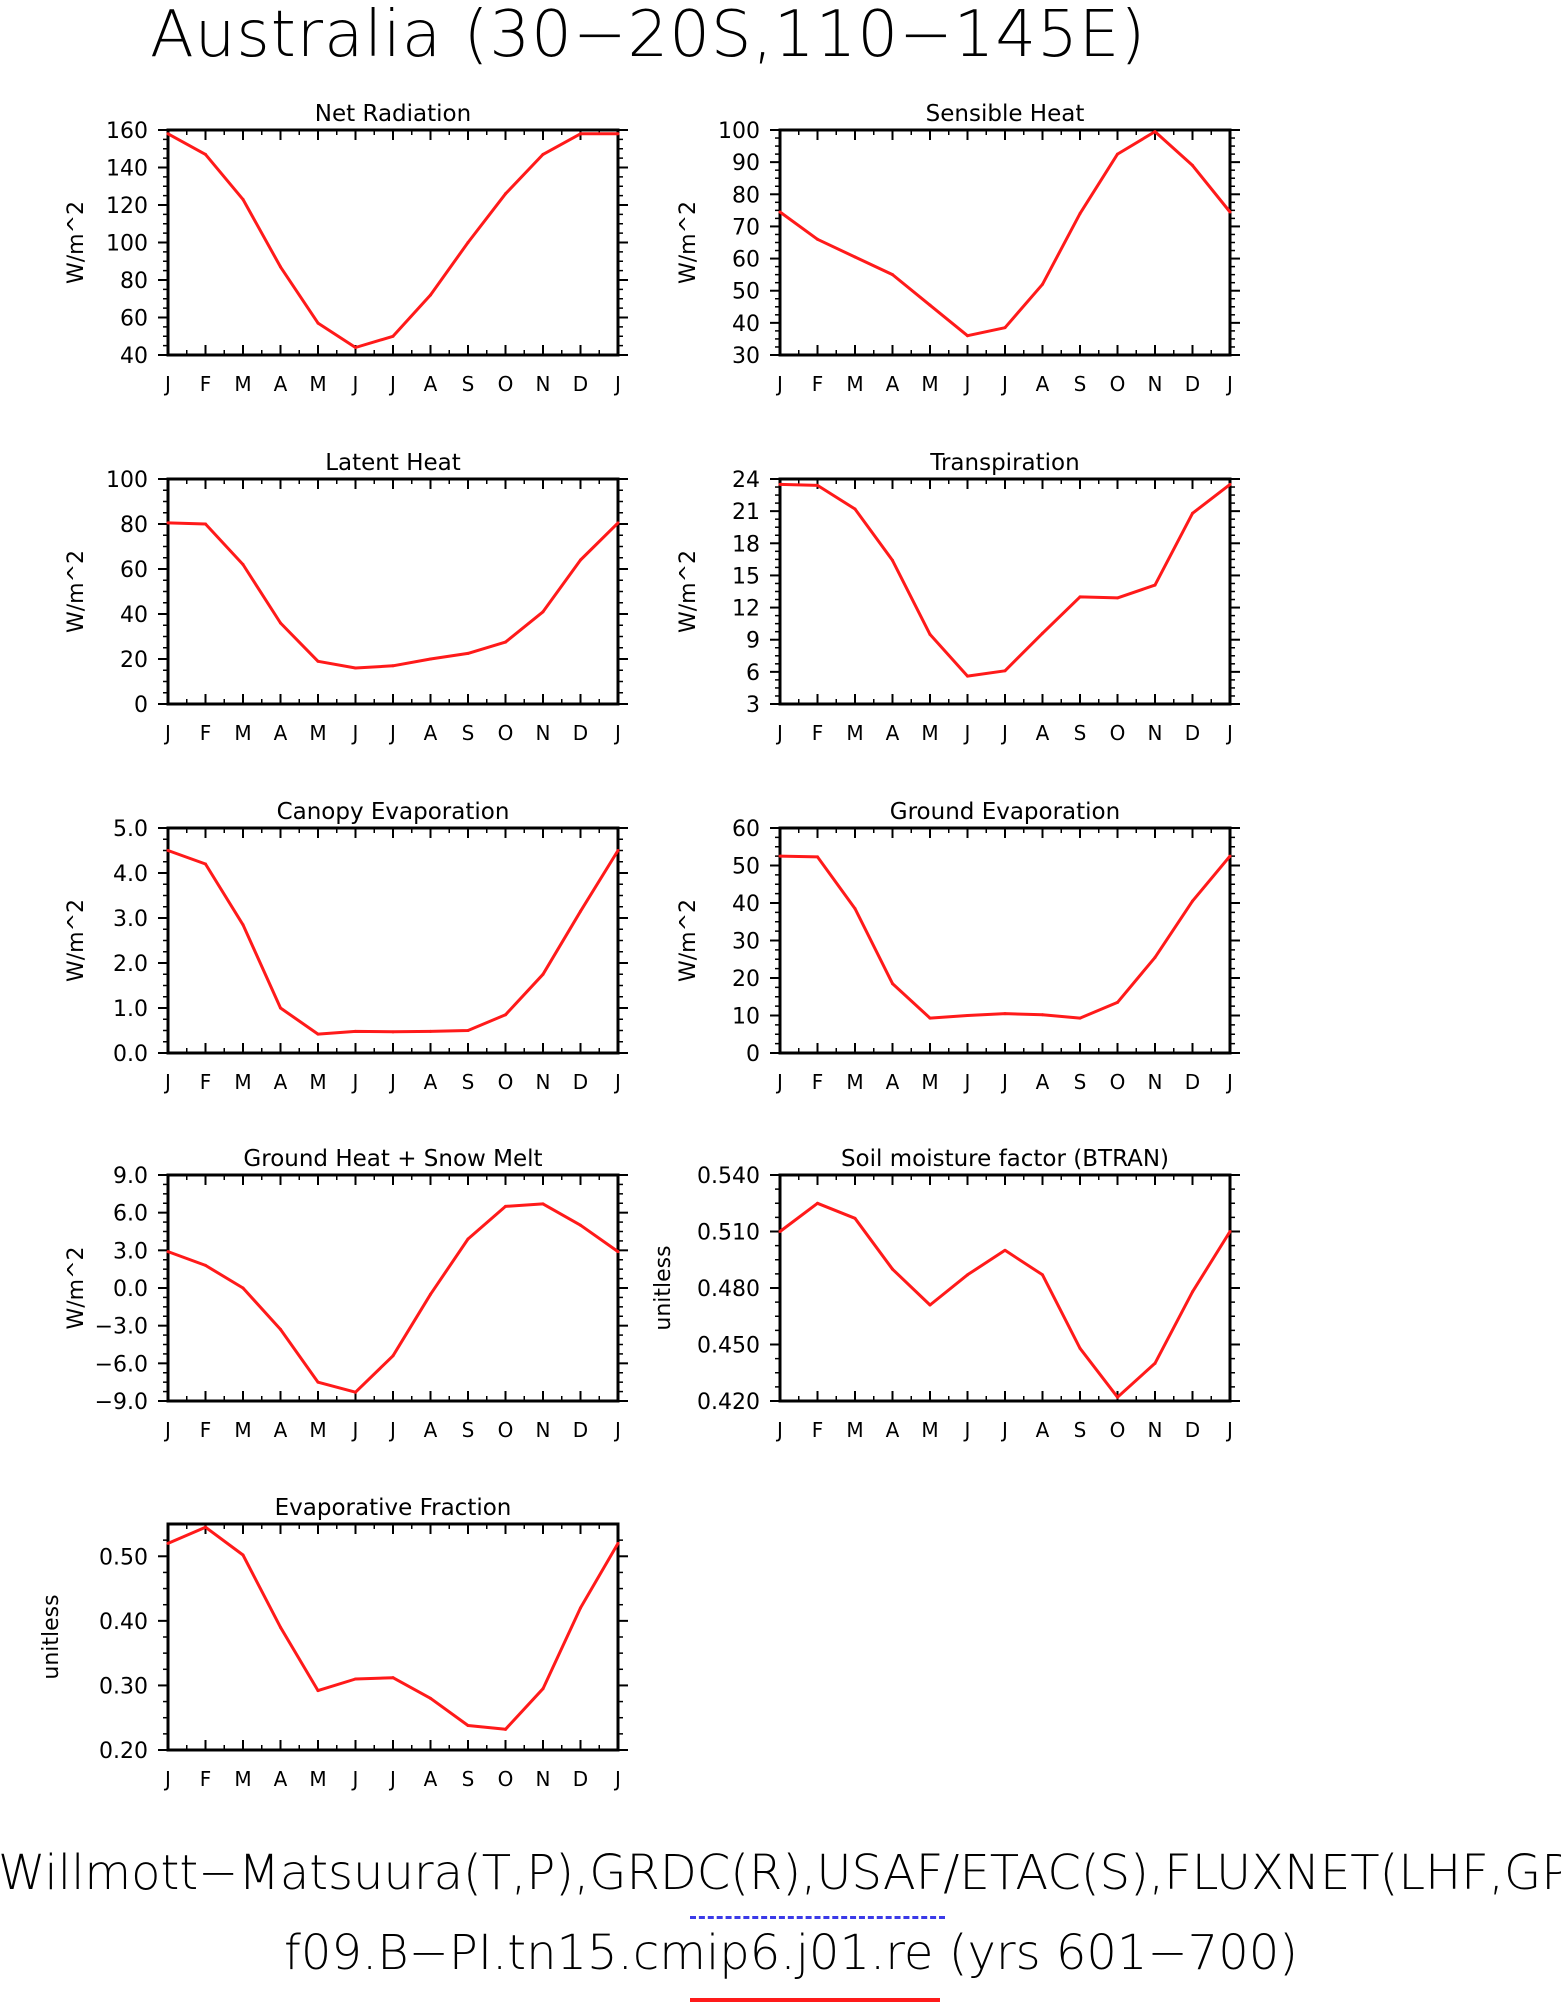  I want to click on panel-title: Sensible Heat, so click(1005, 114).